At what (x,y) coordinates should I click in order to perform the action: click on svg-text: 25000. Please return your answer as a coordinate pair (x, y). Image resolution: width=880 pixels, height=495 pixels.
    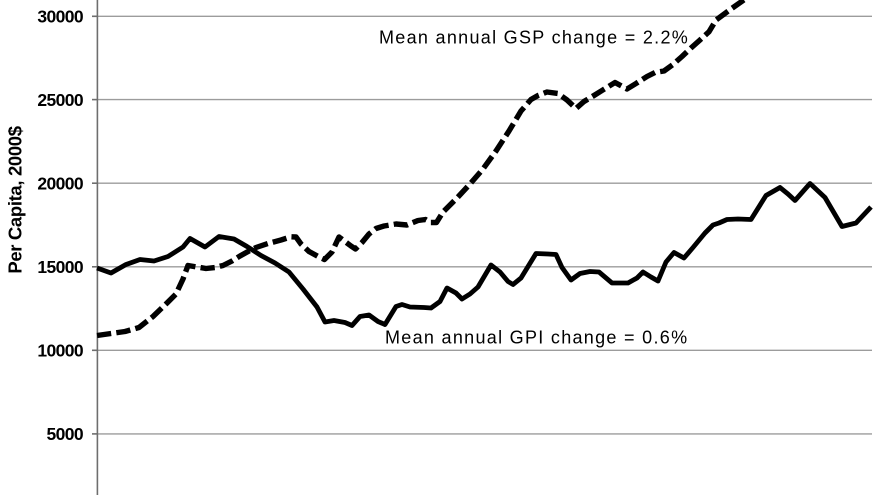
    Looking at the image, I should click on (60, 100).